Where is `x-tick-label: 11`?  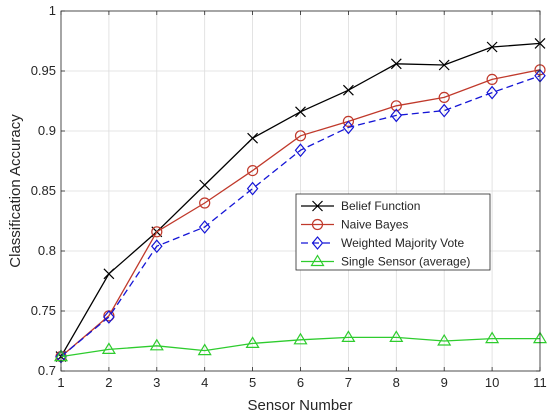
x-tick-label: 11 is located at coordinates (540, 382).